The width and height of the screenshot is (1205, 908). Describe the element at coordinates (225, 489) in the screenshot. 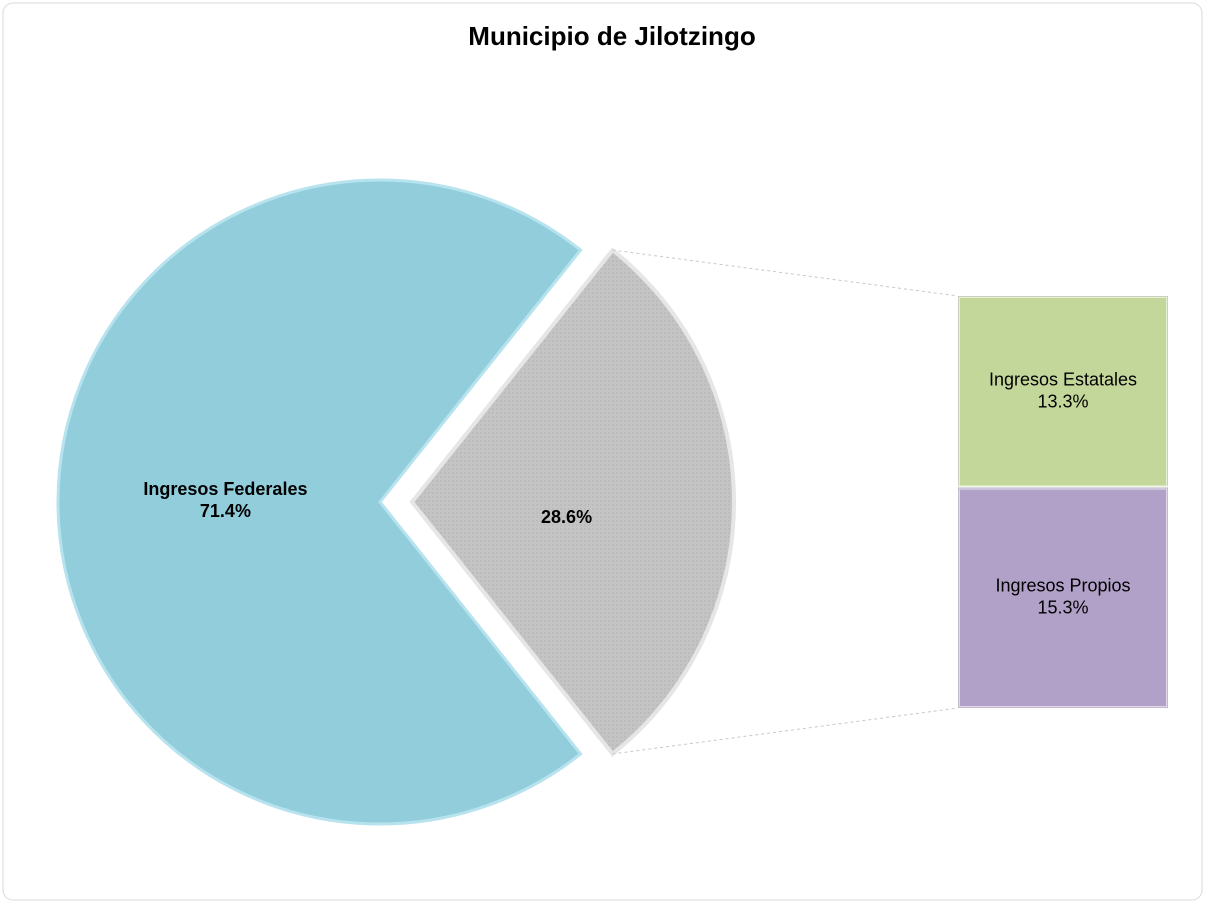

I see `data-label: Ingresos Federales` at that location.